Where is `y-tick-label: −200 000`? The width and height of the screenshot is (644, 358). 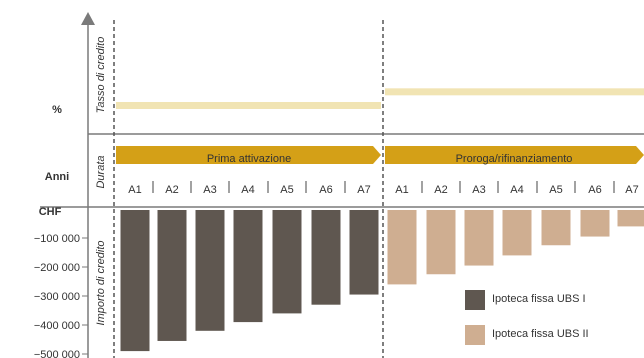 y-tick-label: −200 000 is located at coordinates (57, 268).